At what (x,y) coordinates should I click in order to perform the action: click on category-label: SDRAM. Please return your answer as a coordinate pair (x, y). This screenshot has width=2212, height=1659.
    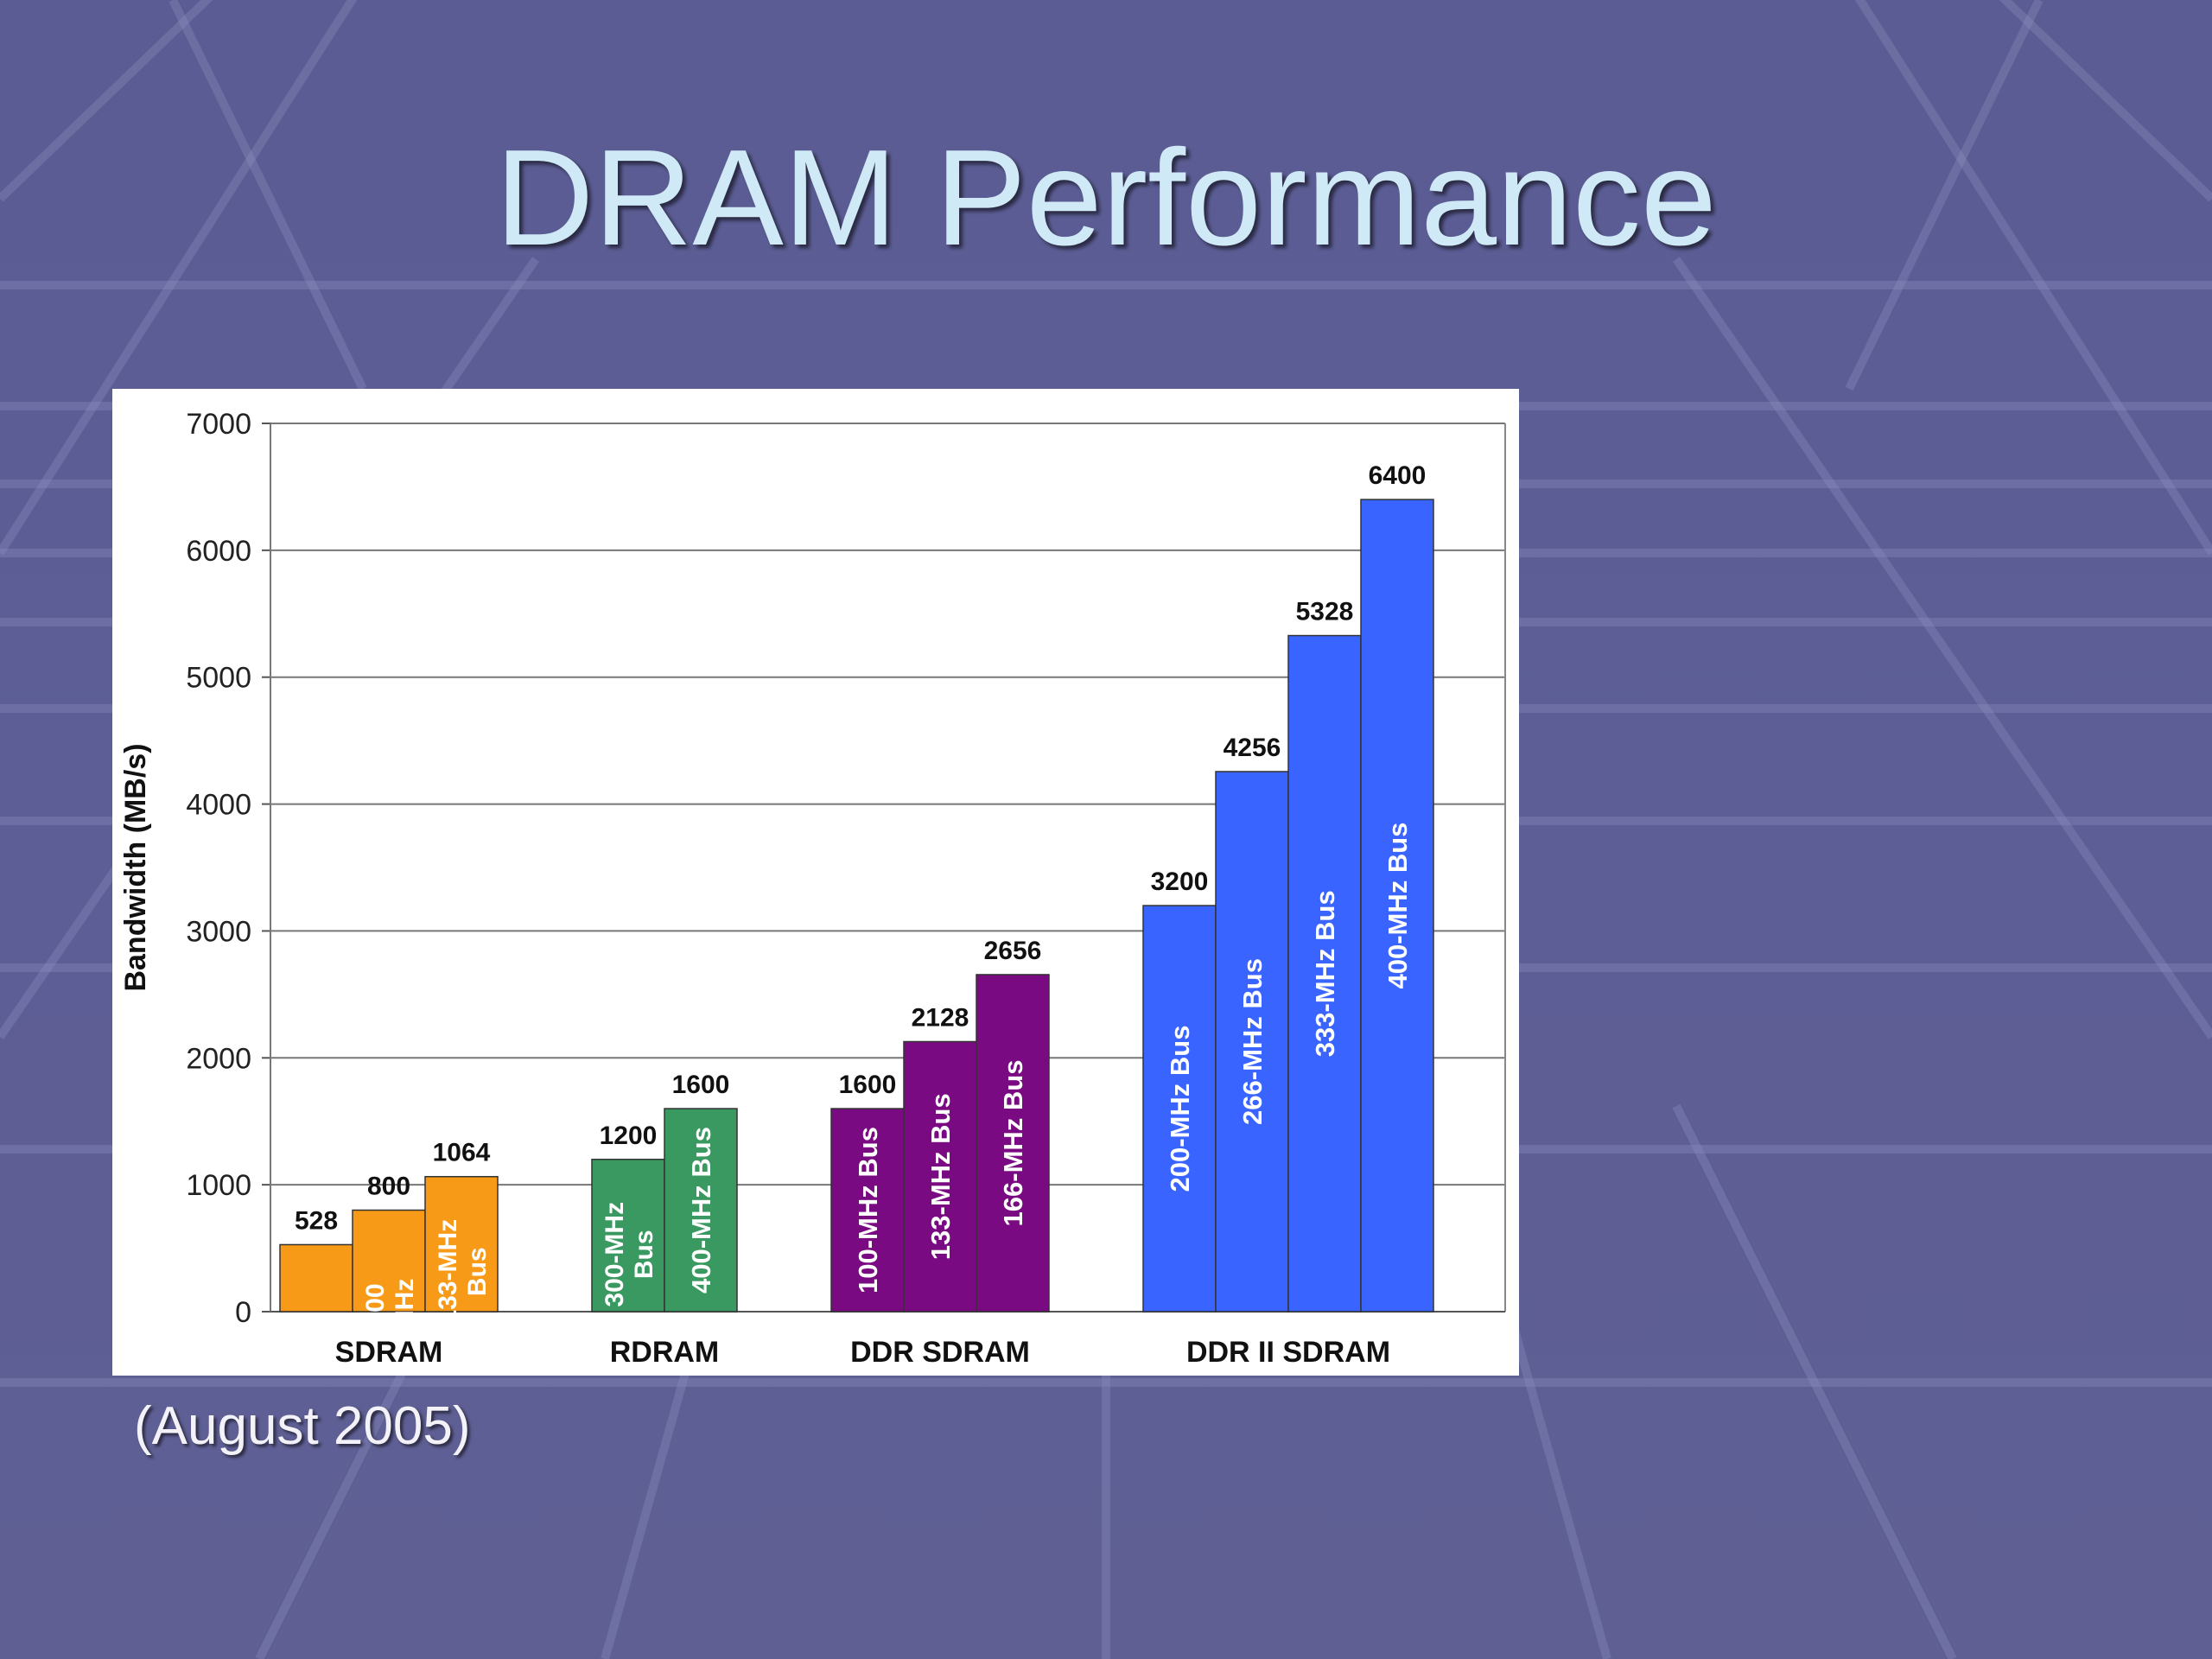
    Looking at the image, I should click on (389, 1352).